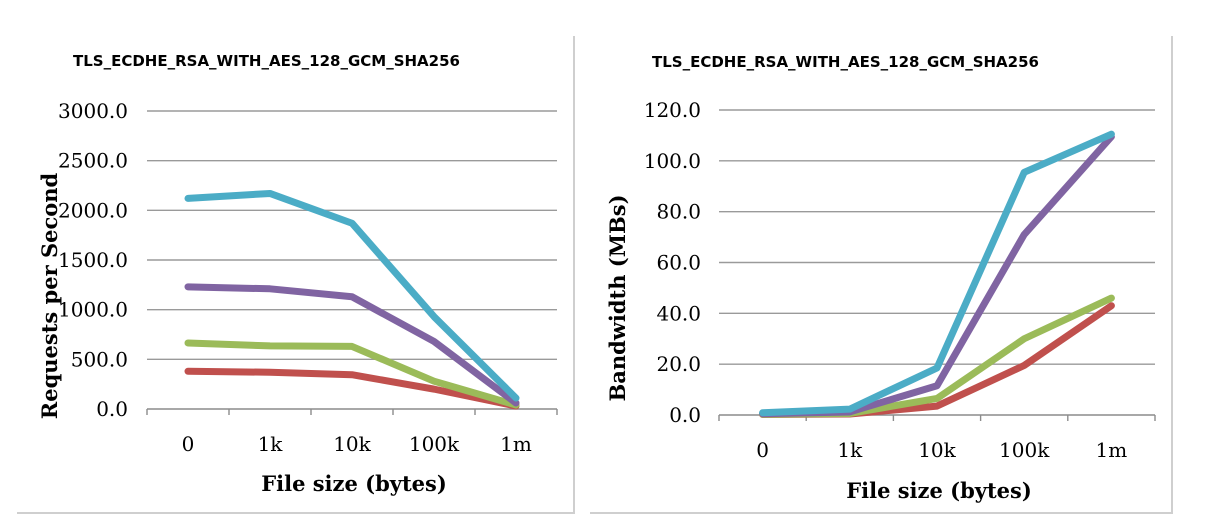 Image resolution: width=1218 pixels, height=527 pixels. I want to click on y-tick-label: 80.0, so click(678, 212).